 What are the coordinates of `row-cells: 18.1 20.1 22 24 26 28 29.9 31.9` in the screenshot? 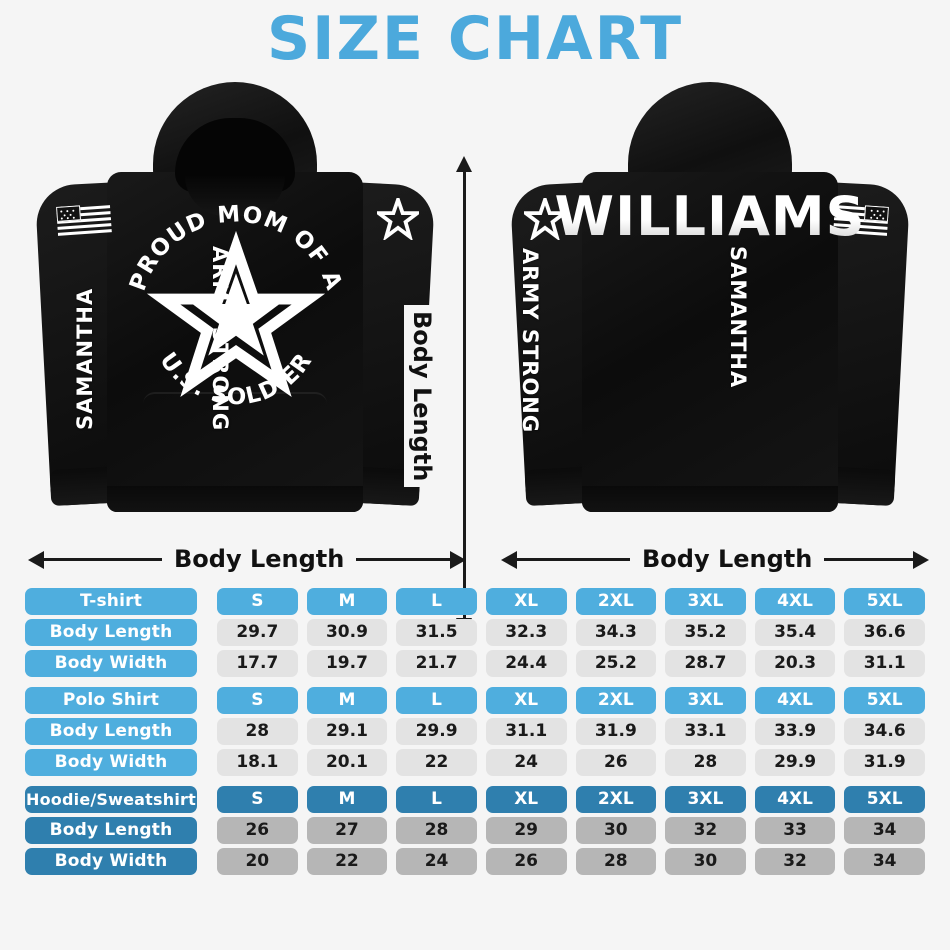 It's located at (571, 762).